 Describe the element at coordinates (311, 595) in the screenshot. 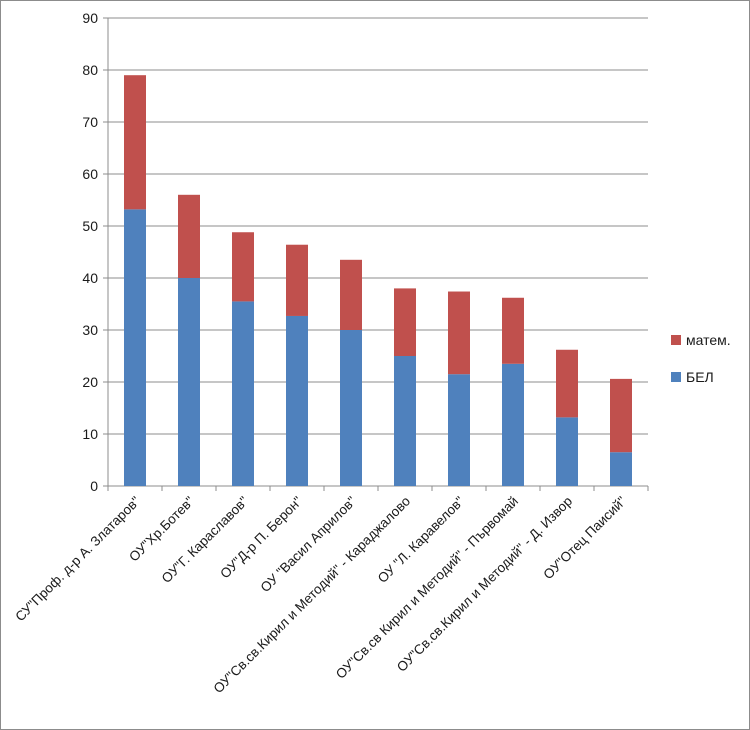

I see `x-category-label: ОУ"Св.св.Кирил и Методий" - Караджалово` at that location.